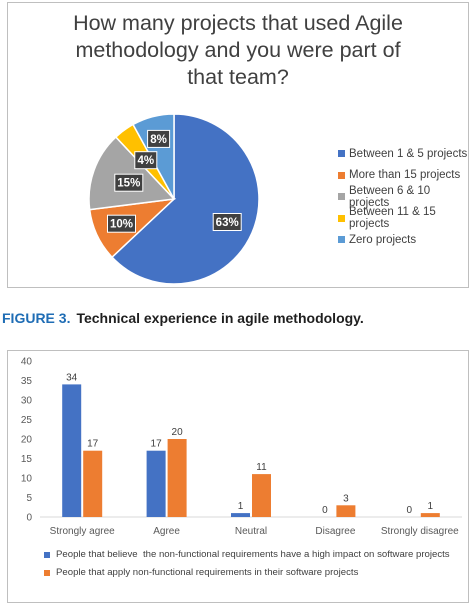 The width and height of the screenshot is (474, 606). I want to click on figure-label: FIGURE 3., so click(36, 318).